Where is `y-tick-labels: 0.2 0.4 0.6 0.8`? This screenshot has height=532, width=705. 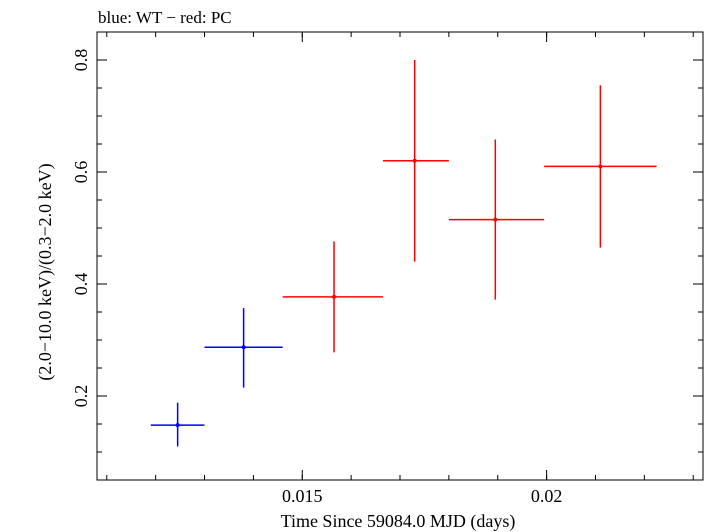 y-tick-labels: 0.2 0.4 0.6 0.8 is located at coordinates (81, 228).